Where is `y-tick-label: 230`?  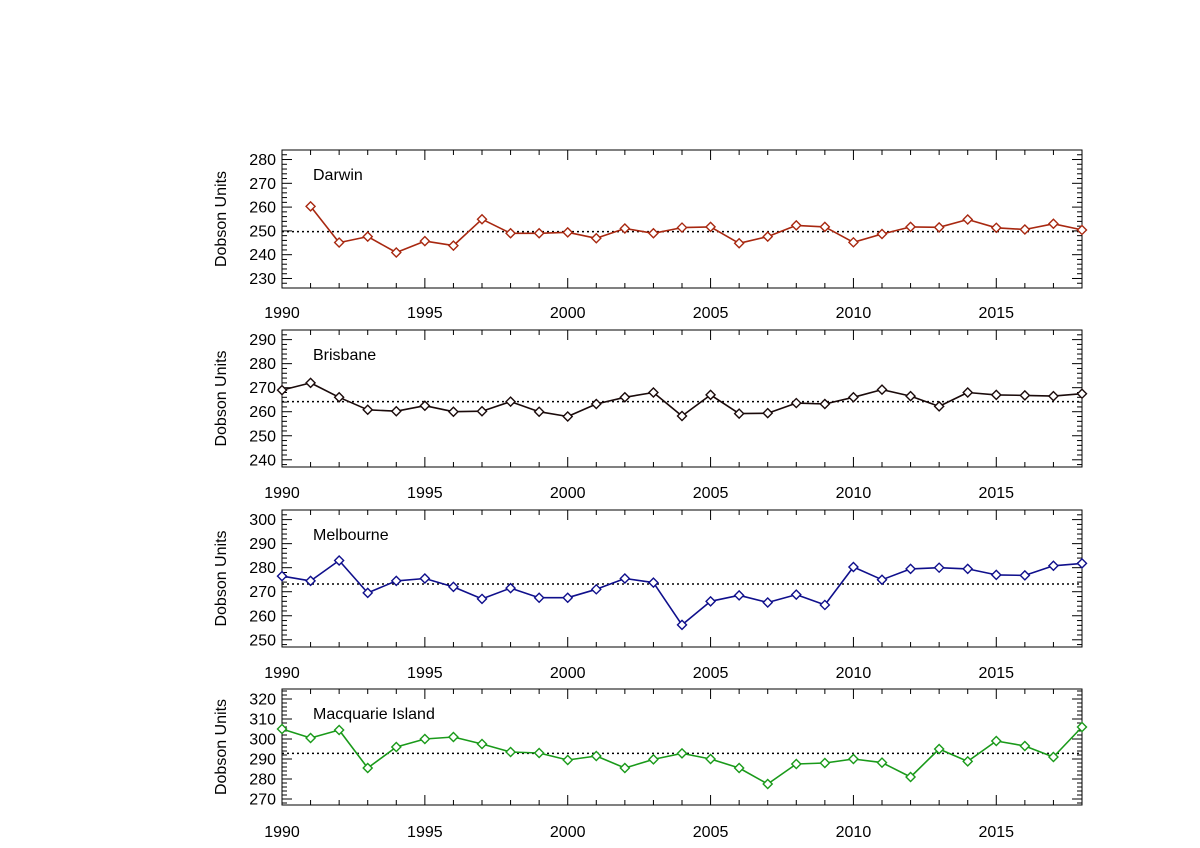 y-tick-label: 230 is located at coordinates (262, 279).